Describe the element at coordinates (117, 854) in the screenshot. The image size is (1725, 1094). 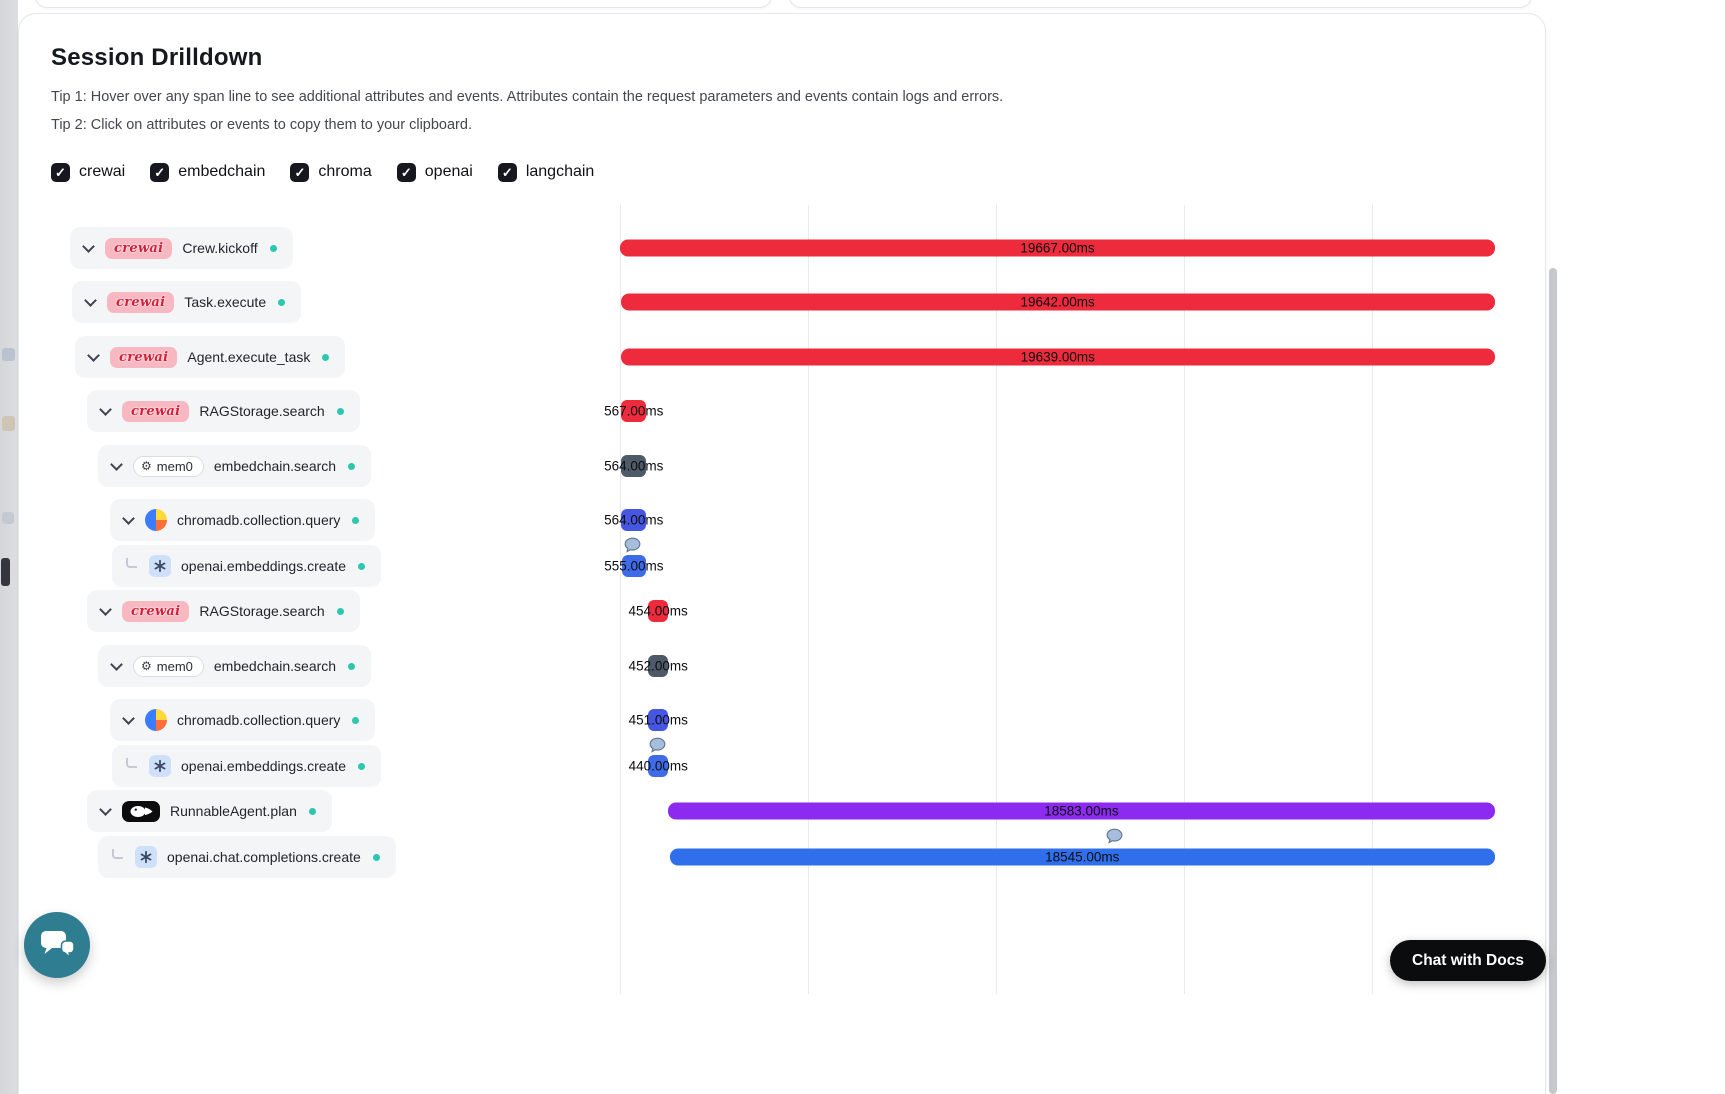
I see `tree-elbow-icon` at that location.